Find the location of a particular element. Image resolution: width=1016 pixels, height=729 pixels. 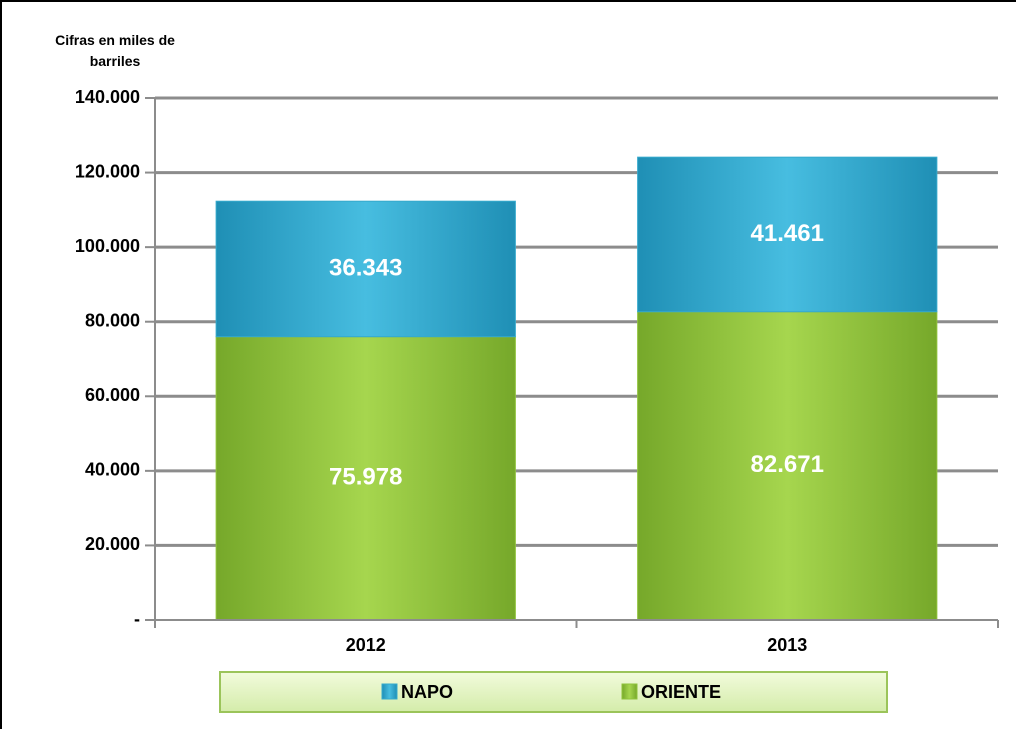

data-label: 75.978 is located at coordinates (365, 477).